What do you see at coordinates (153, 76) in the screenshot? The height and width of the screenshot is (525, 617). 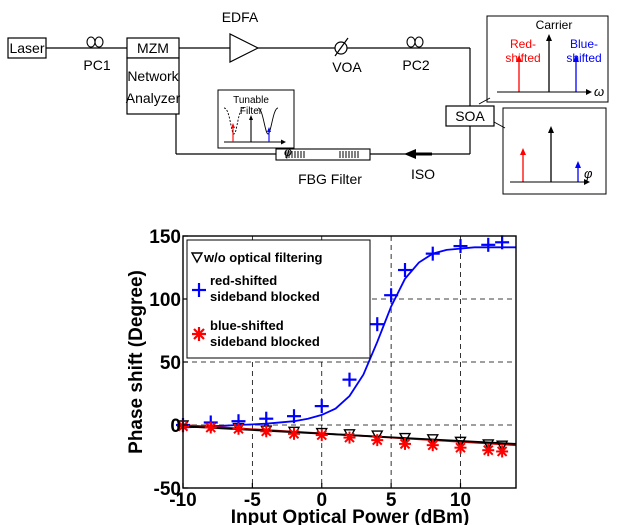 I see `network-analyzer-label-1: Network` at bounding box center [153, 76].